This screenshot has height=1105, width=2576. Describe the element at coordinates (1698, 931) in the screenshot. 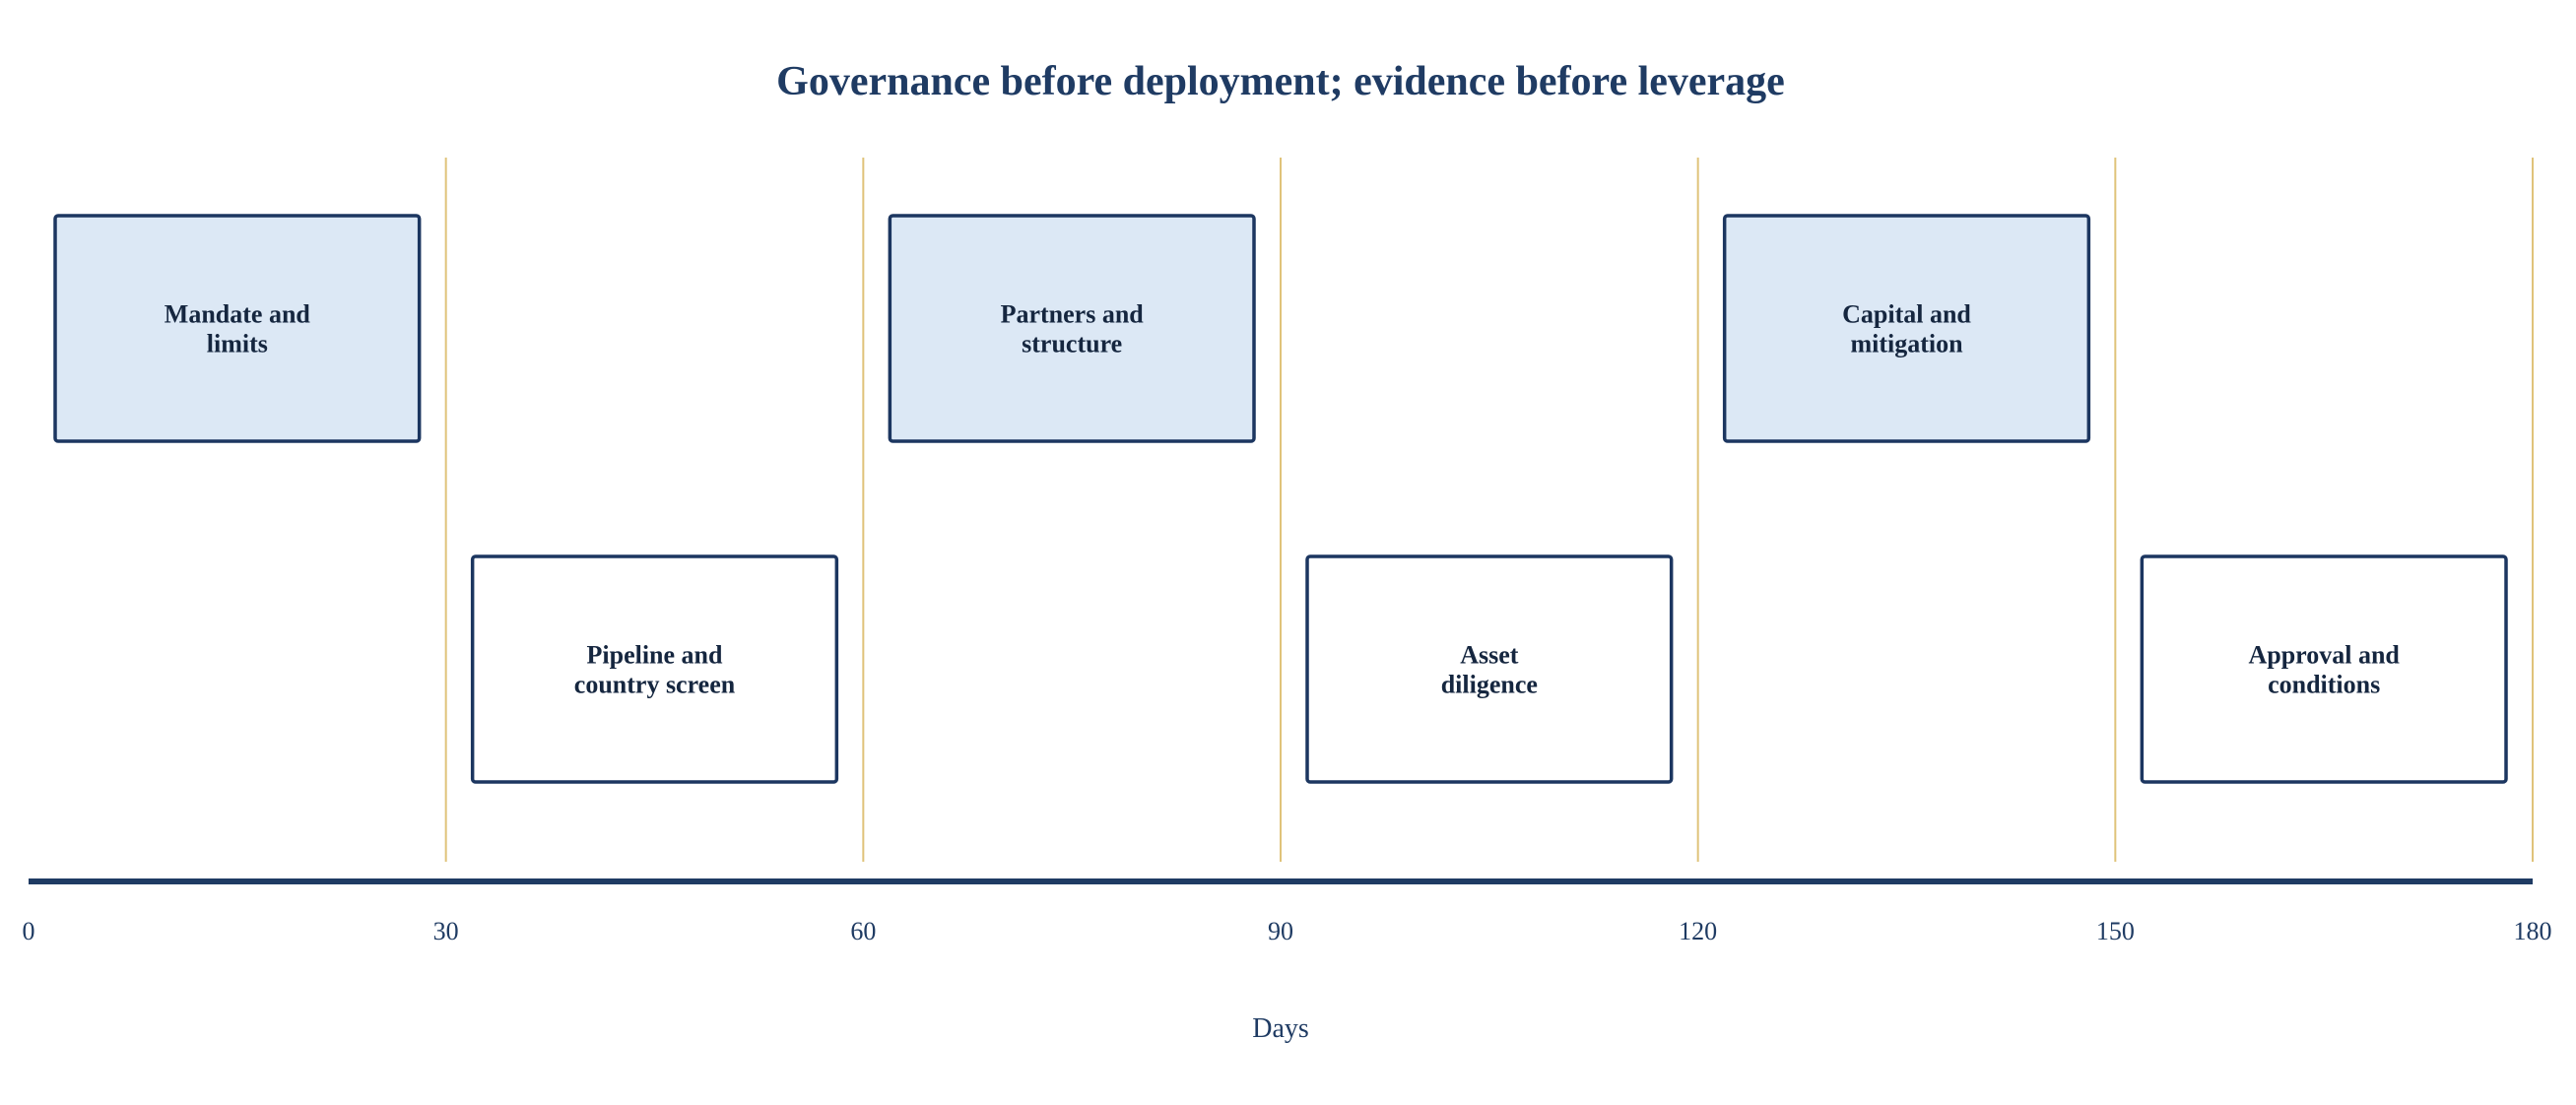

I see `x-tick-label: 120` at that location.